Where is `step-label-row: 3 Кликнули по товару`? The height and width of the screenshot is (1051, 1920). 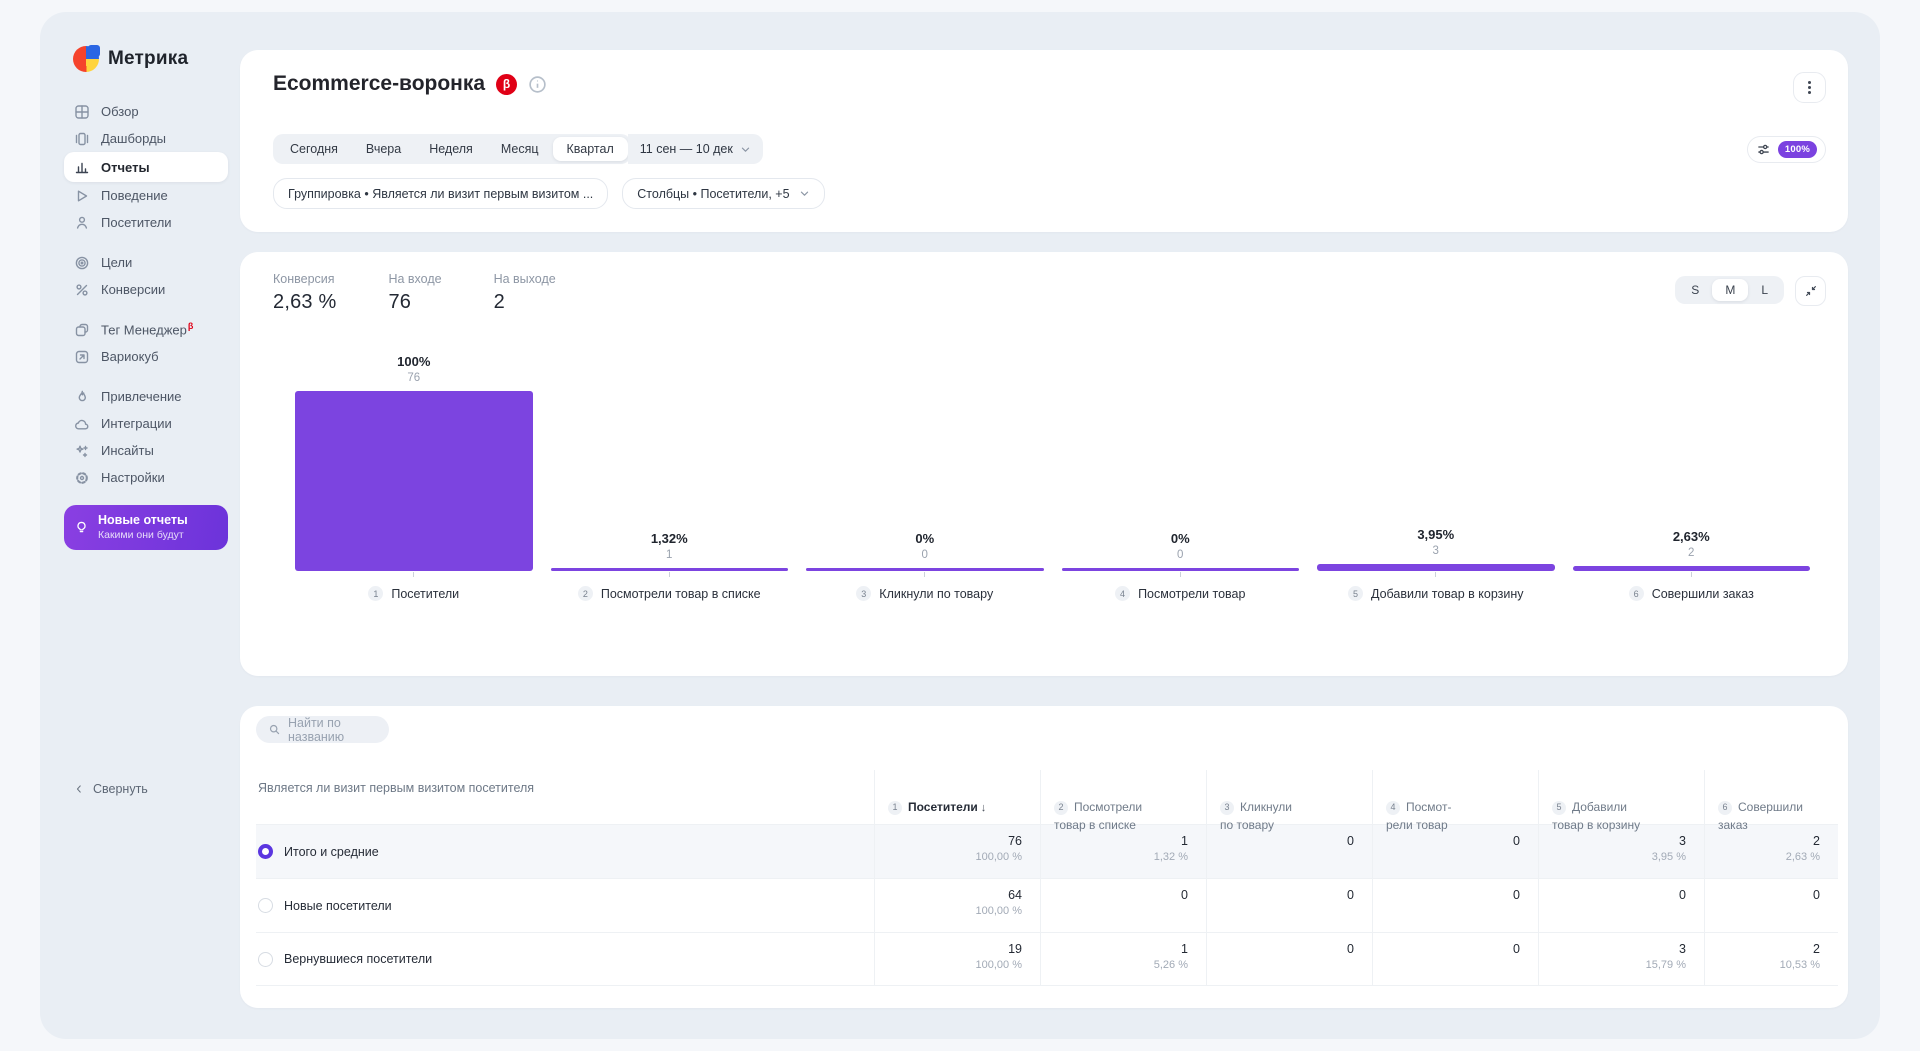
step-label-row: 3 Кликнули по товару is located at coordinates (924, 593).